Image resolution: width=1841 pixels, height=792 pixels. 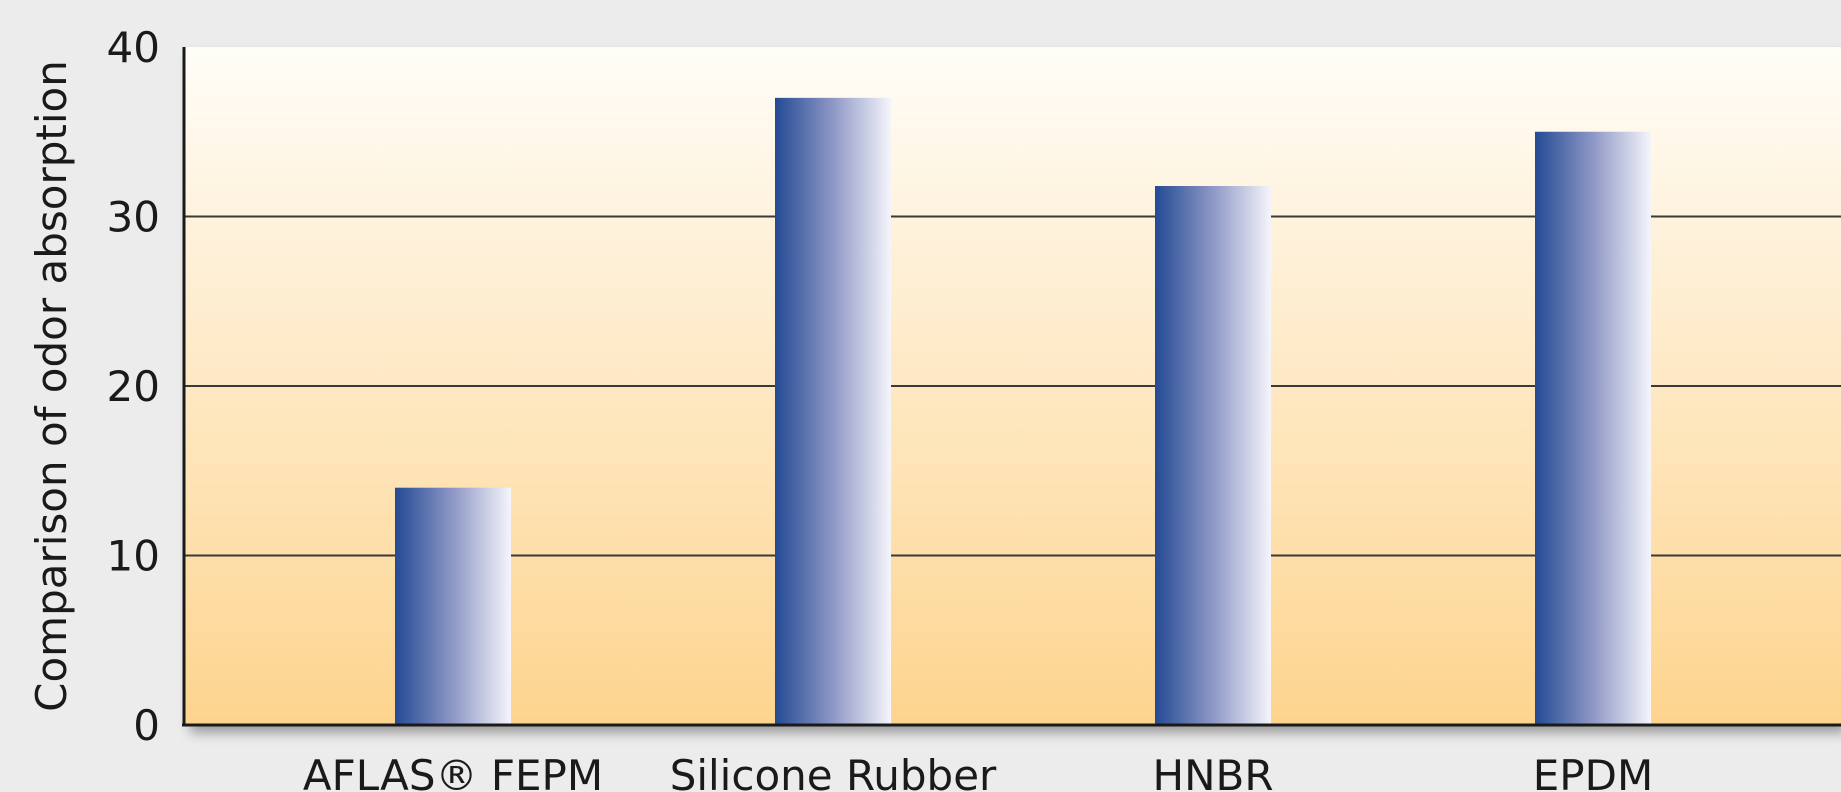 What do you see at coordinates (51, 386) in the screenshot?
I see `y-axis-label: Comparison of odor absorption` at bounding box center [51, 386].